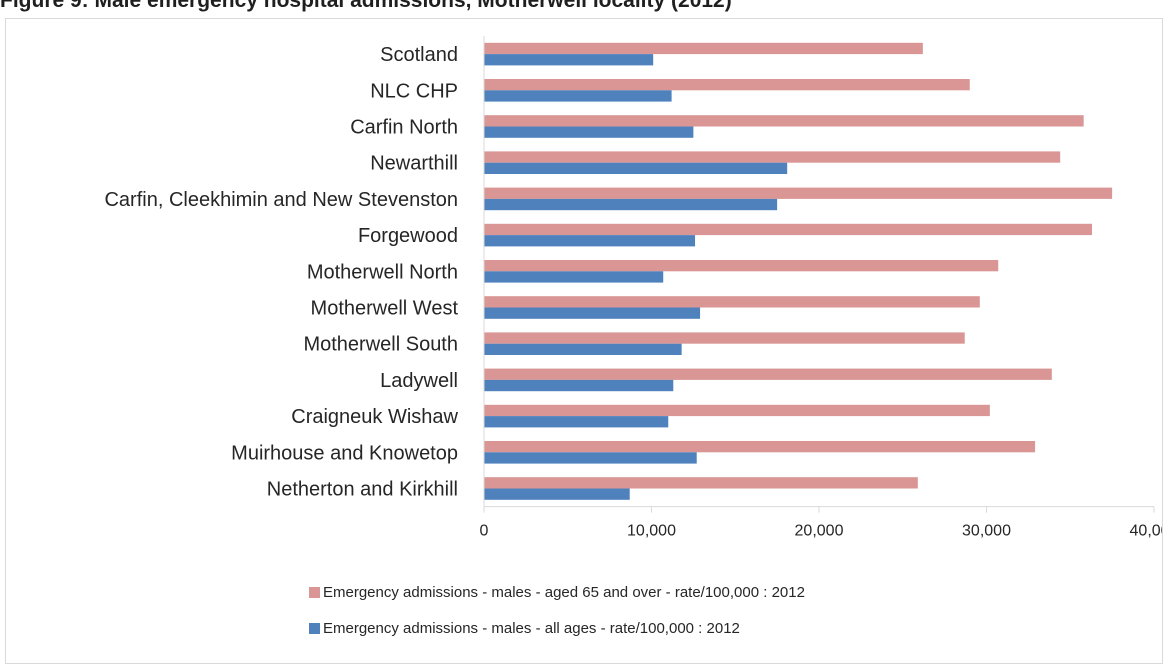 The image size is (1172, 668). Describe the element at coordinates (404, 128) in the screenshot. I see `category-label: Carfin North` at that location.